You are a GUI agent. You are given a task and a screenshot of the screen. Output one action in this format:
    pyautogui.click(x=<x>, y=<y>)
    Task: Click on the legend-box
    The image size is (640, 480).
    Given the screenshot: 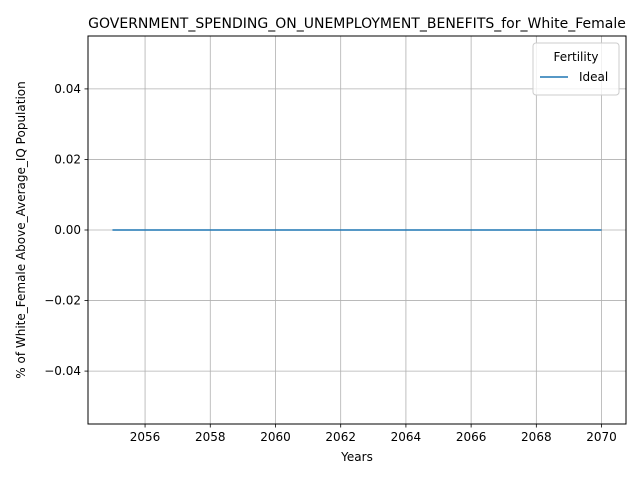 What is the action you would take?
    pyautogui.click(x=576, y=69)
    